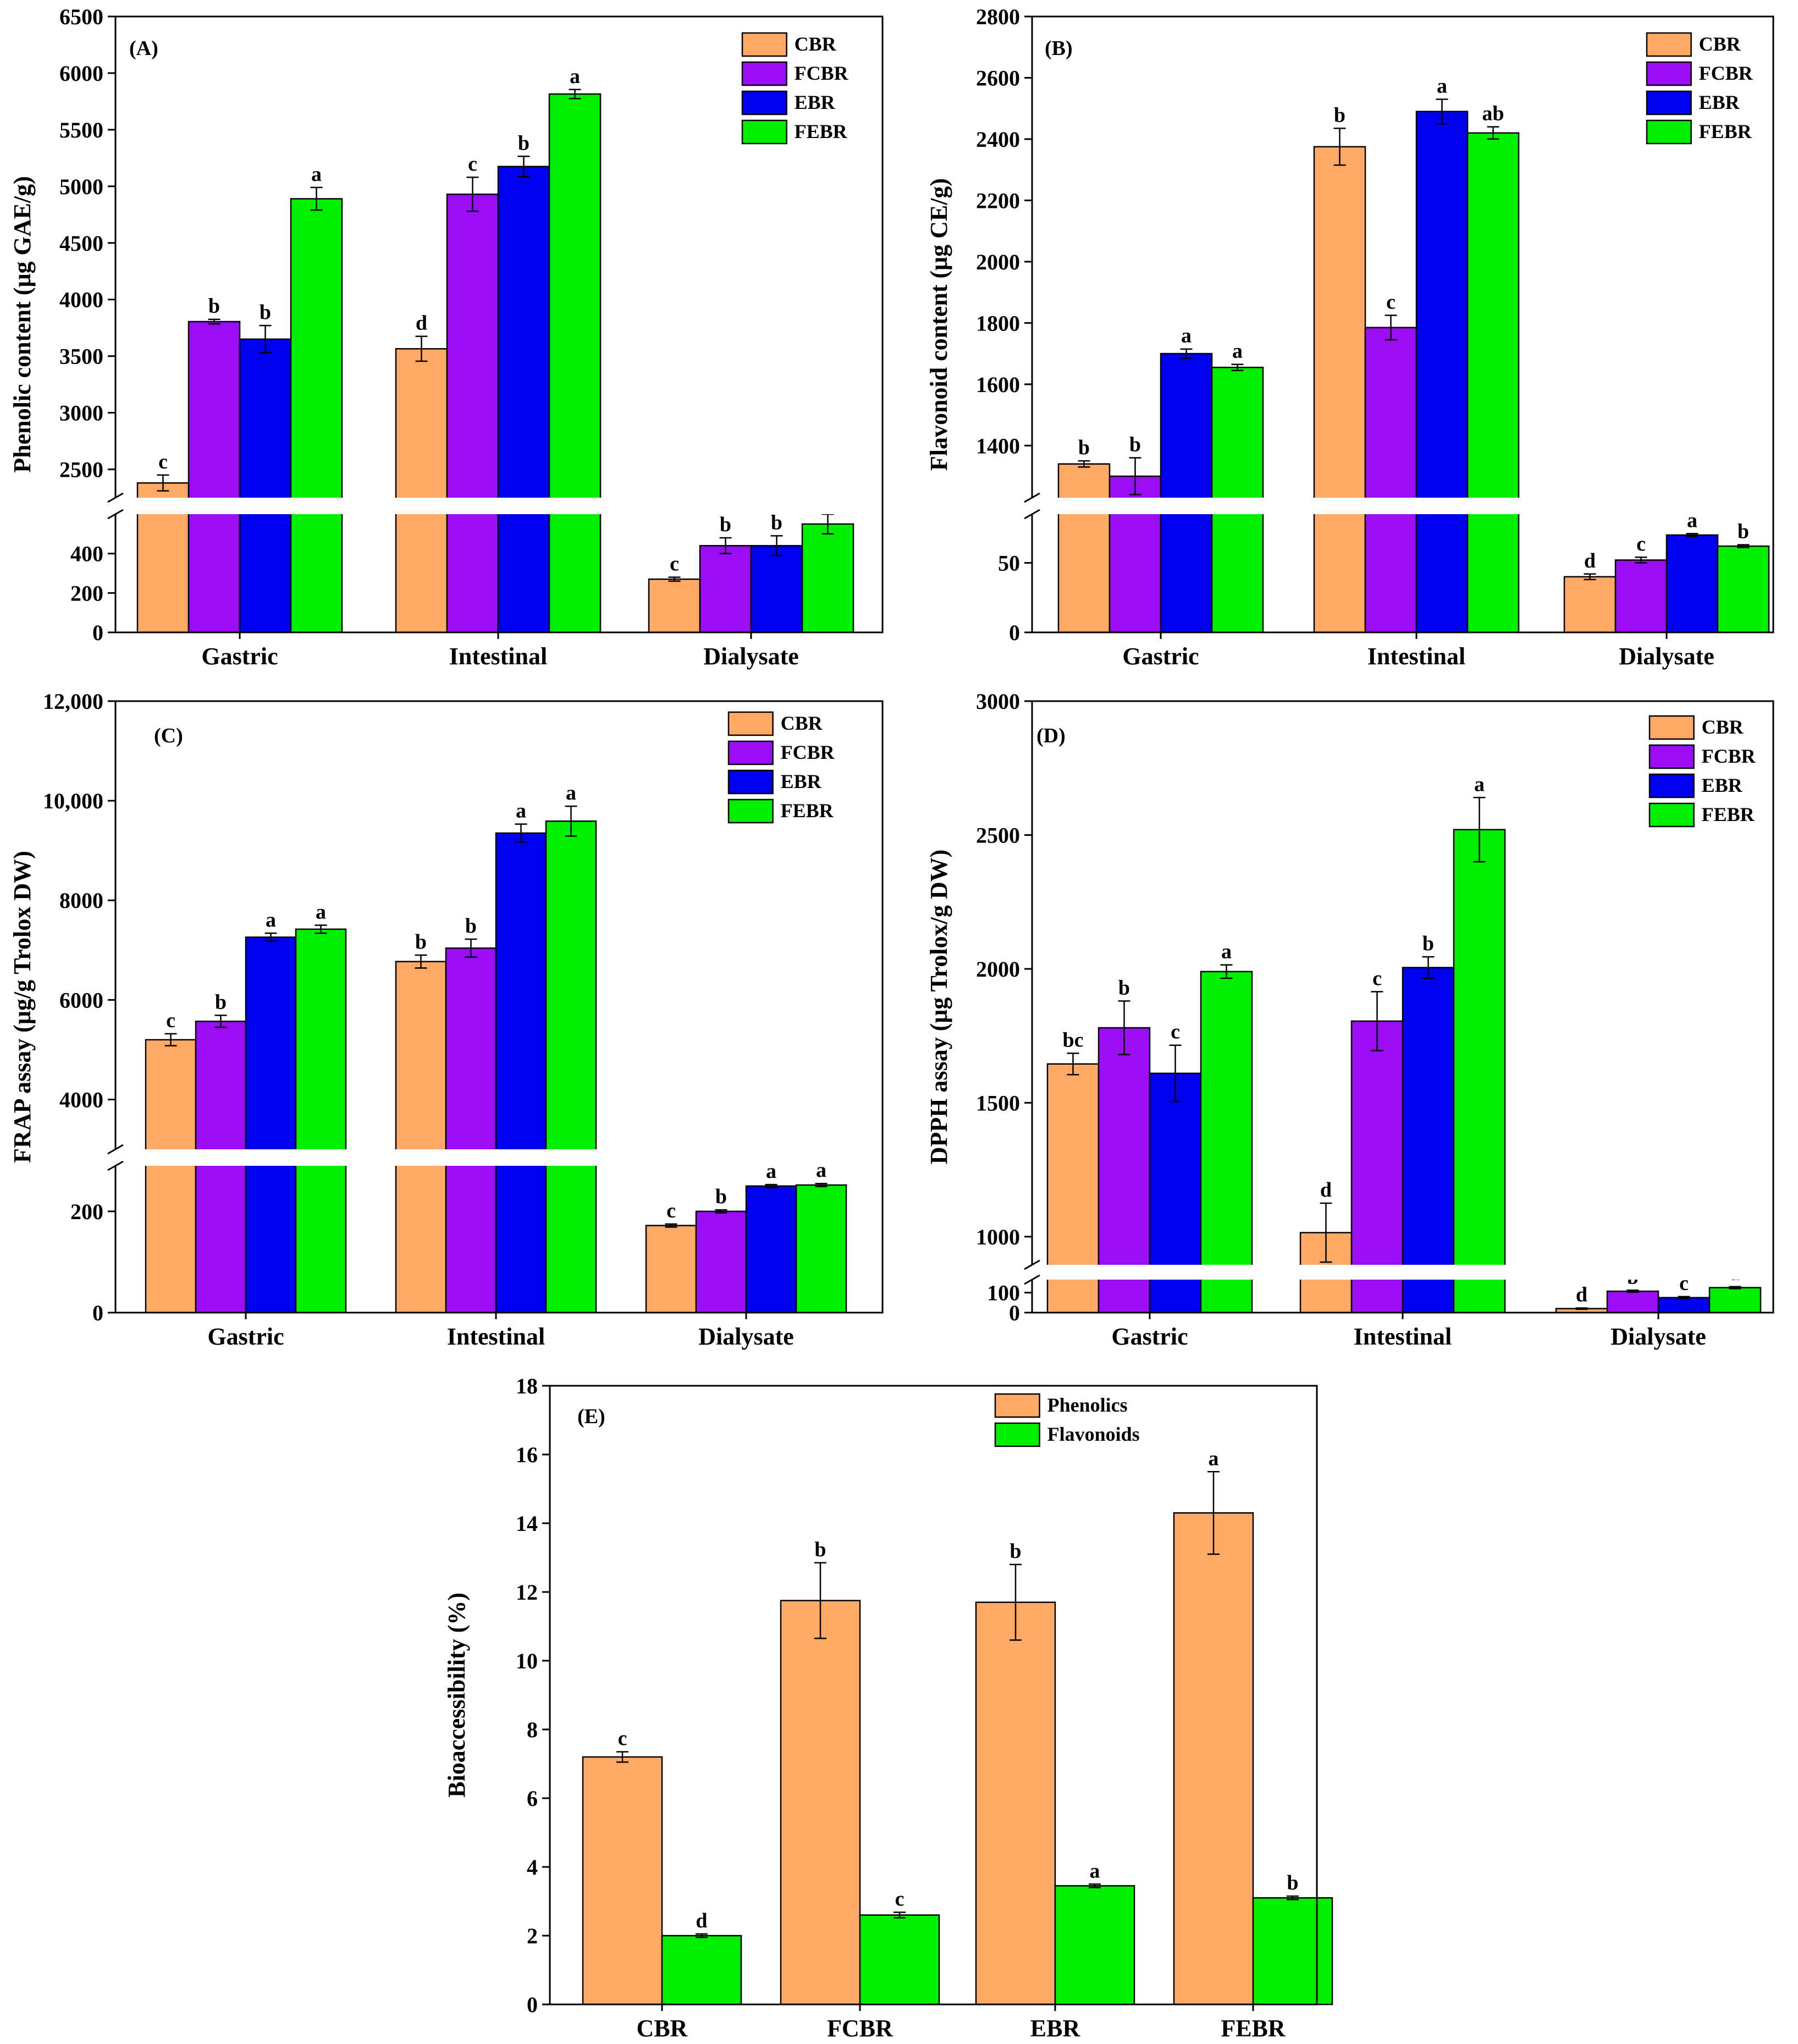 This screenshot has height=2044, width=1798. What do you see at coordinates (939, 1007) in the screenshot?
I see `y-axis-label: DPPH assay (μg Trolox/g DW)` at bounding box center [939, 1007].